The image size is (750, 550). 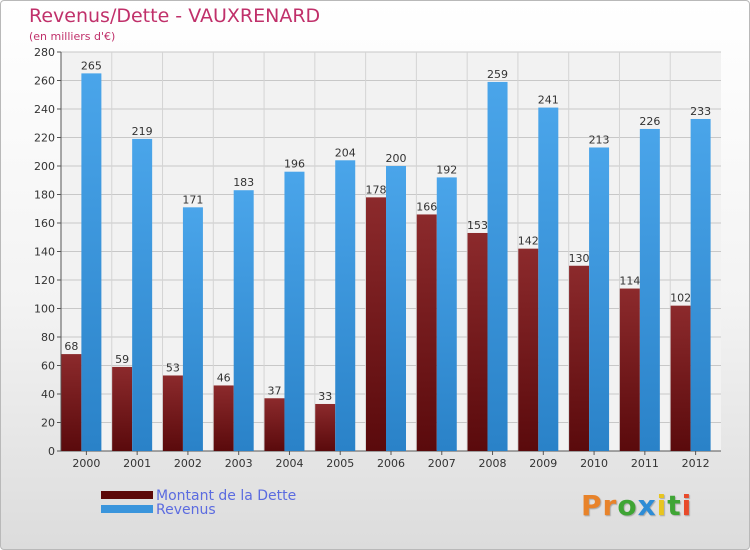 I want to click on y-tick-label: 40, so click(x=48, y=394).